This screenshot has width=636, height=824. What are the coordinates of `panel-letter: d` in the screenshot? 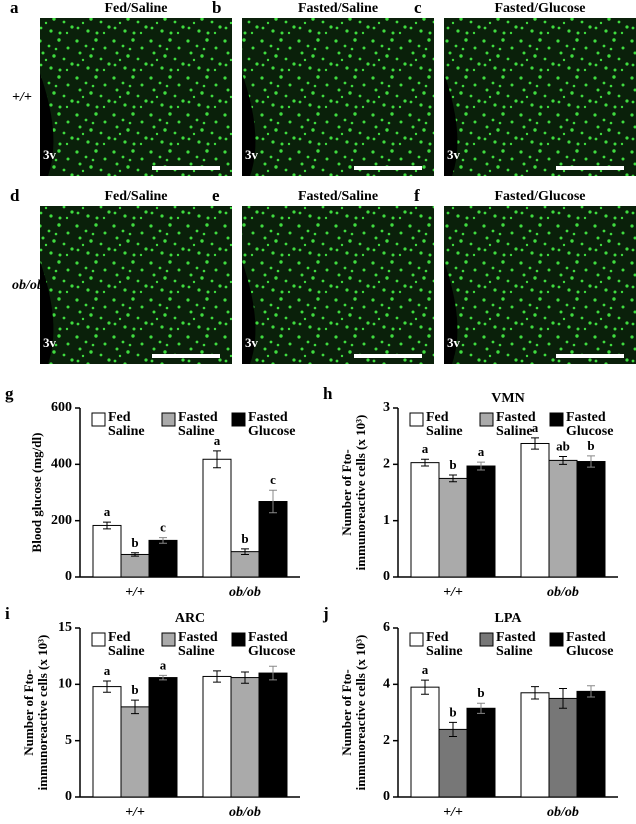 It's located at (15, 195).